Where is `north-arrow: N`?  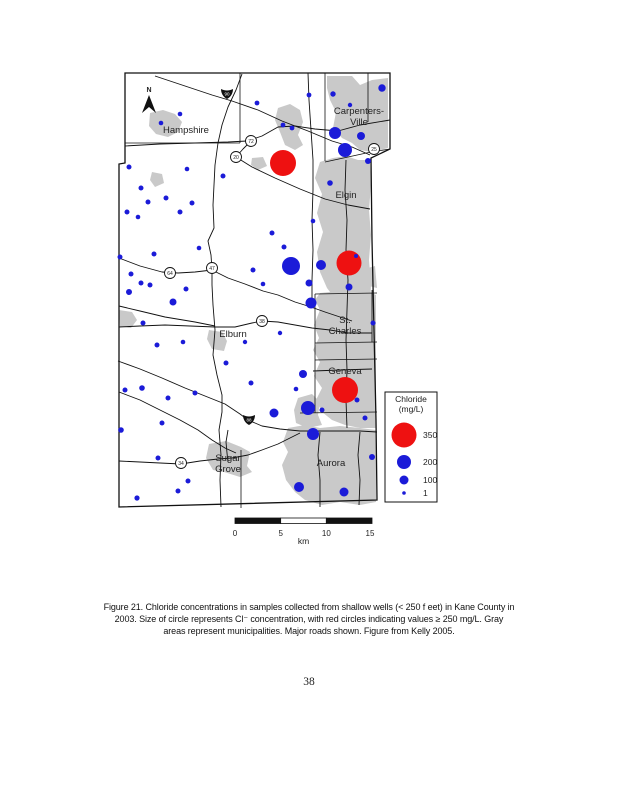
north-arrow: N is located at coordinates (149, 100).